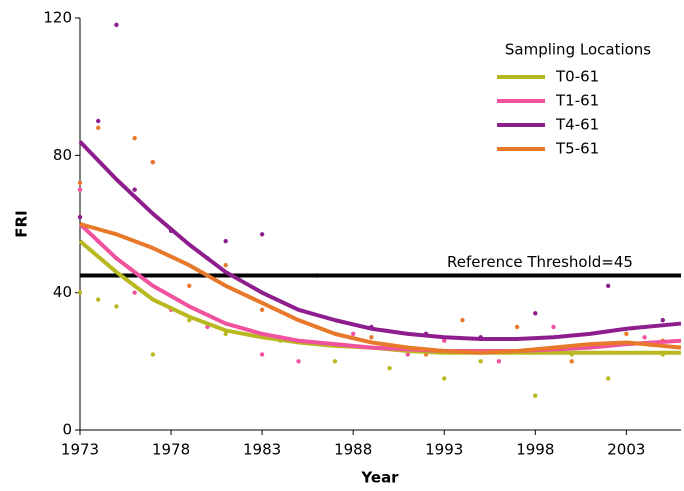  Describe the element at coordinates (171, 450) in the screenshot. I see `x-tick-label: 1978` at that location.